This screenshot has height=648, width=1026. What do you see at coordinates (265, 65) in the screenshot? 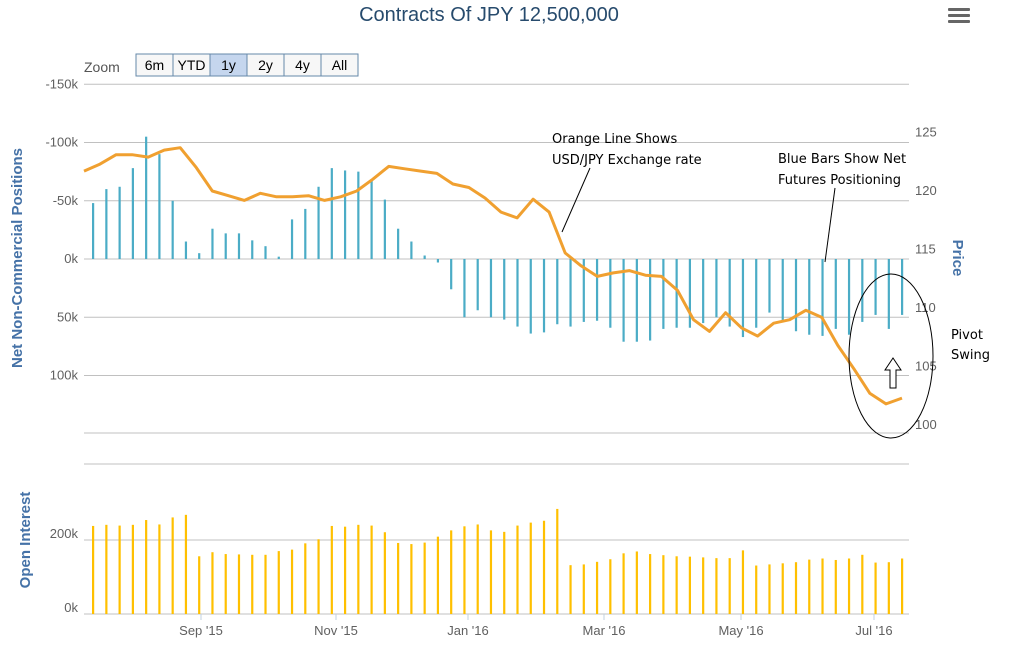
I see `zoom-button-2y: 2y` at bounding box center [265, 65].